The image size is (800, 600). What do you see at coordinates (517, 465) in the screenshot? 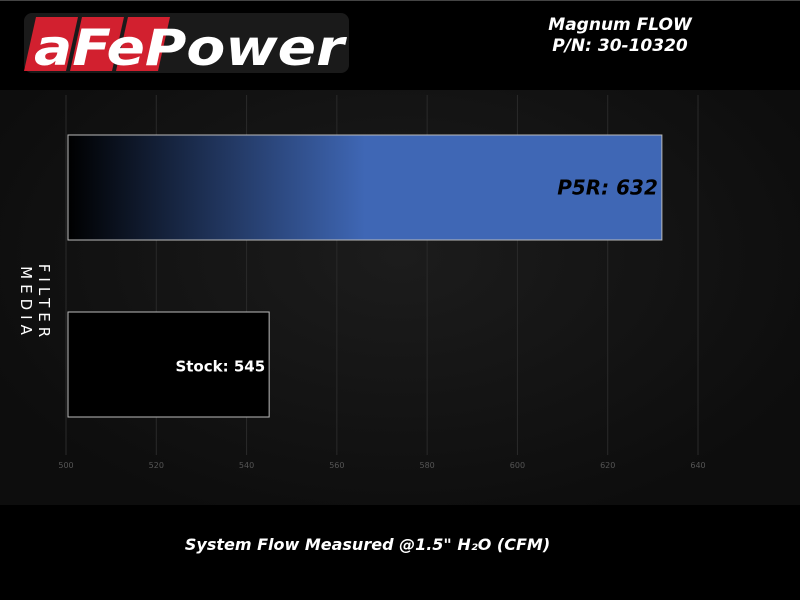
I see `x-tick-label: 600` at bounding box center [517, 465].